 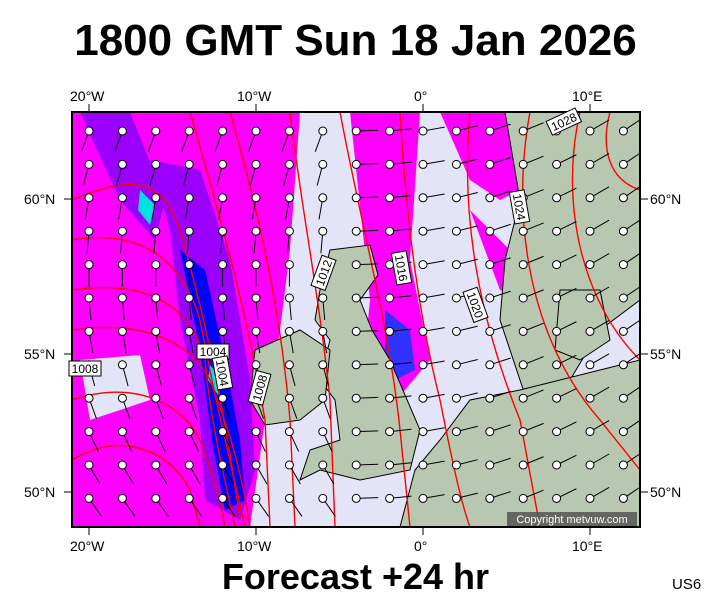 I want to click on isobar-label-text: 1008, so click(x=260, y=388).